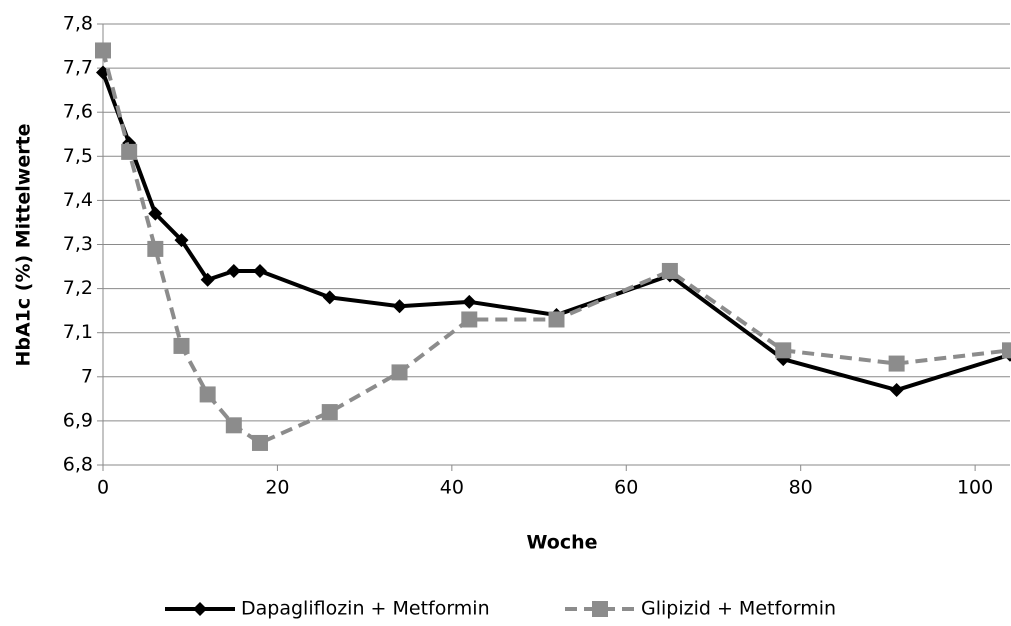 Image resolution: width=1011 pixels, height=626 pixels. What do you see at coordinates (626, 488) in the screenshot?
I see `x-tick-label: 60` at bounding box center [626, 488].